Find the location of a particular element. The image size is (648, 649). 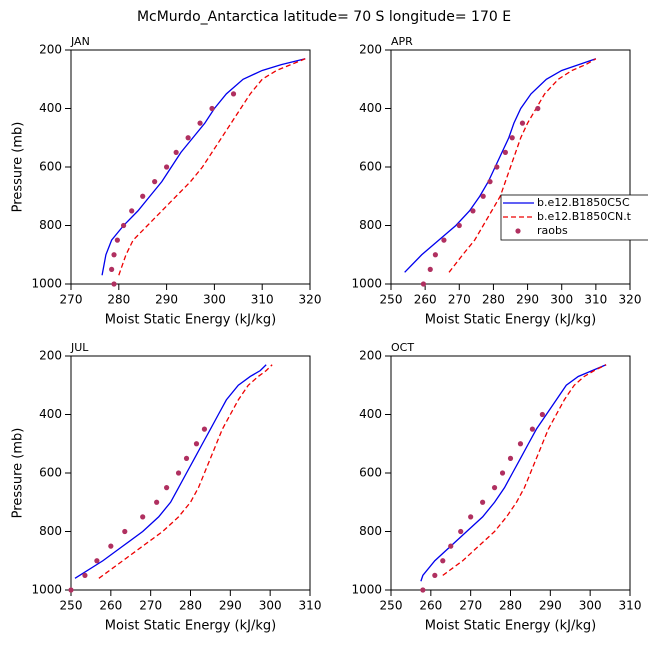

legend-label: b.e12.B1850CN.t is located at coordinates (584, 216).